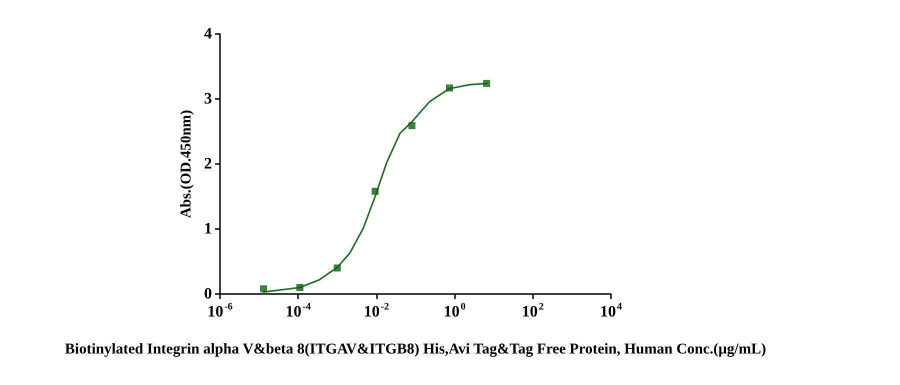 Image resolution: width=900 pixels, height=385 pixels. I want to click on y-tick-label: 4, so click(208, 34).